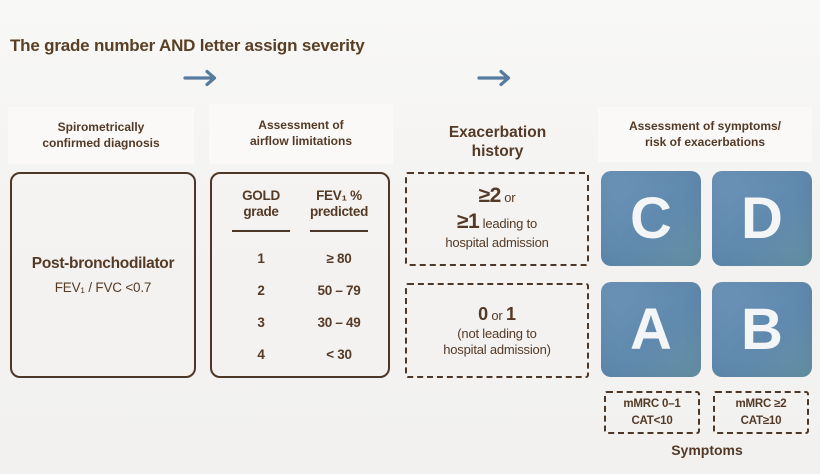 The width and height of the screenshot is (820, 474). Describe the element at coordinates (490, 195) in the screenshot. I see `exacerbation-high-value: ≥2` at that location.